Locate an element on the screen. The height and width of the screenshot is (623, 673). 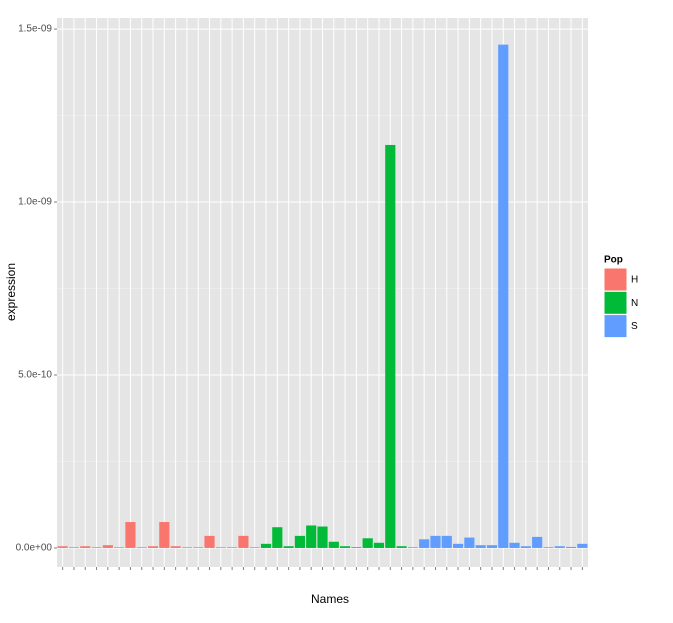
legend-label: N is located at coordinates (634, 303).